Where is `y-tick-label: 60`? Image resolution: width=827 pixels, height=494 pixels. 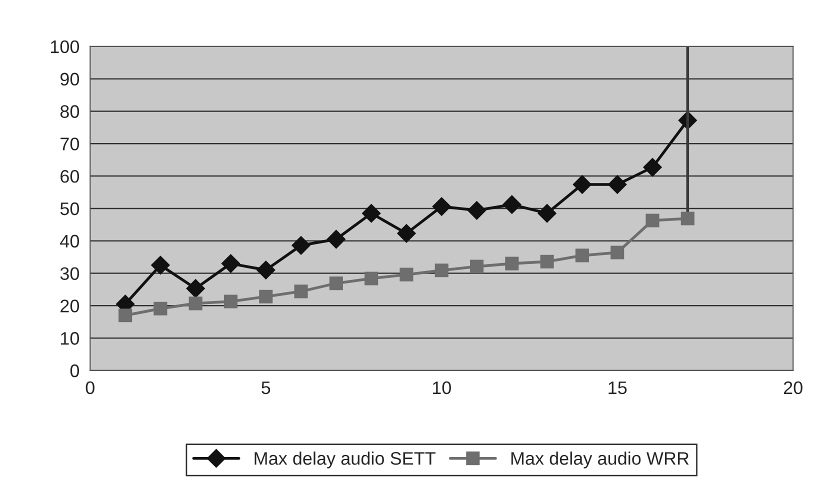 y-tick-label: 60 is located at coordinates (70, 176).